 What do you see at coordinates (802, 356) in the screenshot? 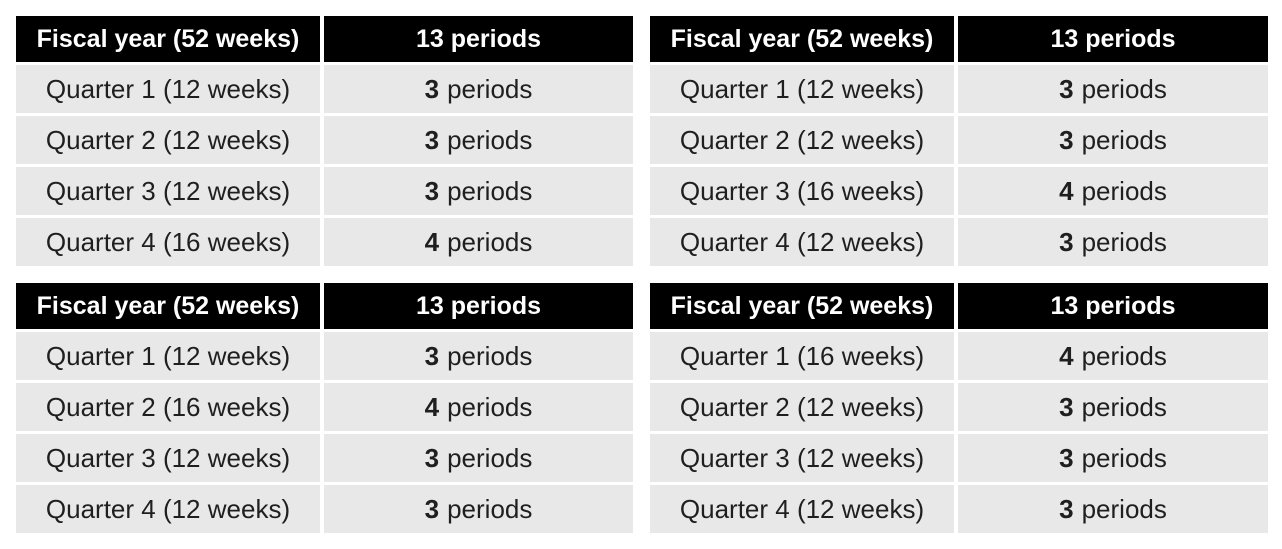
I see `quarter-cell: Quarter 1 (16 weeks)` at bounding box center [802, 356].